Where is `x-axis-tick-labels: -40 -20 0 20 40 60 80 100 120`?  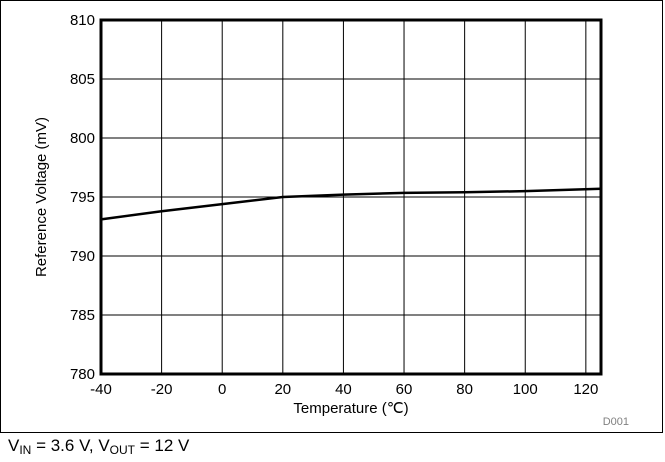
x-axis-tick-labels: -40 -20 0 20 40 60 80 100 120 is located at coordinates (344, 389).